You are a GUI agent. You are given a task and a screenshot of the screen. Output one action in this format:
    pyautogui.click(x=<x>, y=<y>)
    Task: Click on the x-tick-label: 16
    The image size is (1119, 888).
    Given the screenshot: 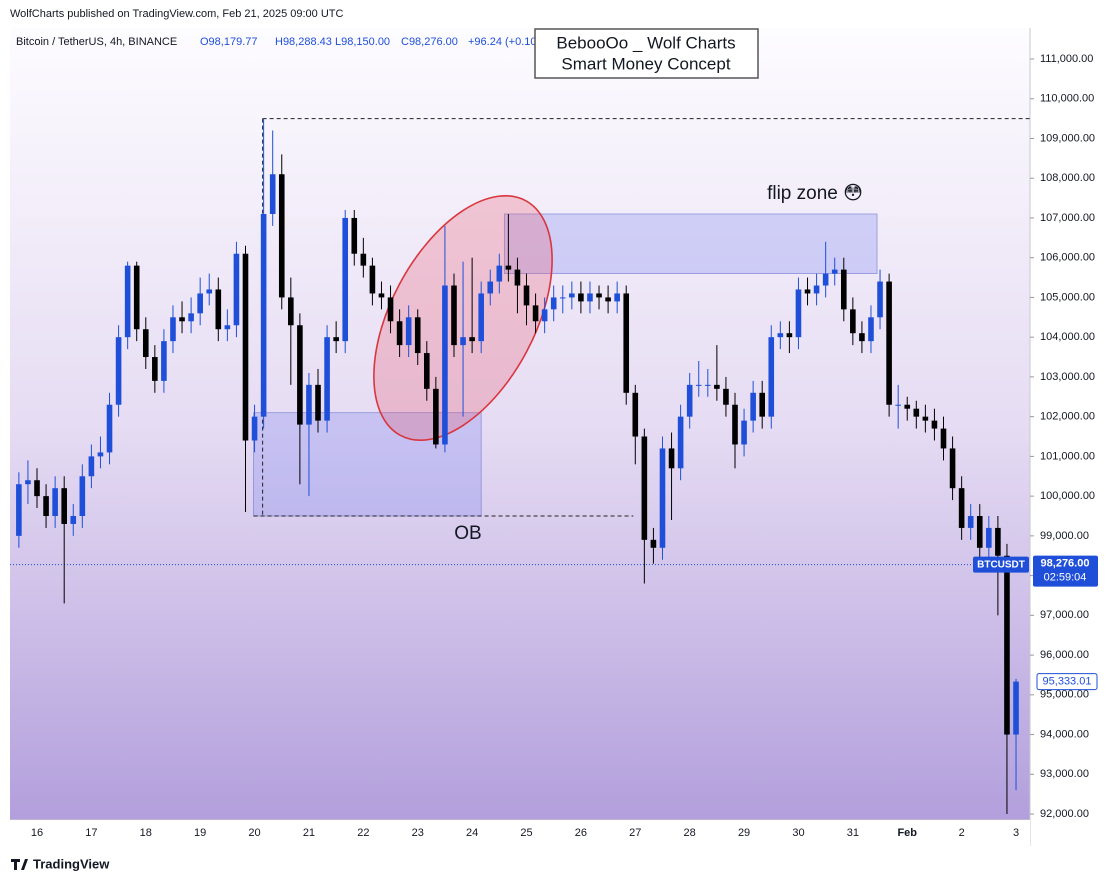 What is the action you would take?
    pyautogui.click(x=37, y=833)
    